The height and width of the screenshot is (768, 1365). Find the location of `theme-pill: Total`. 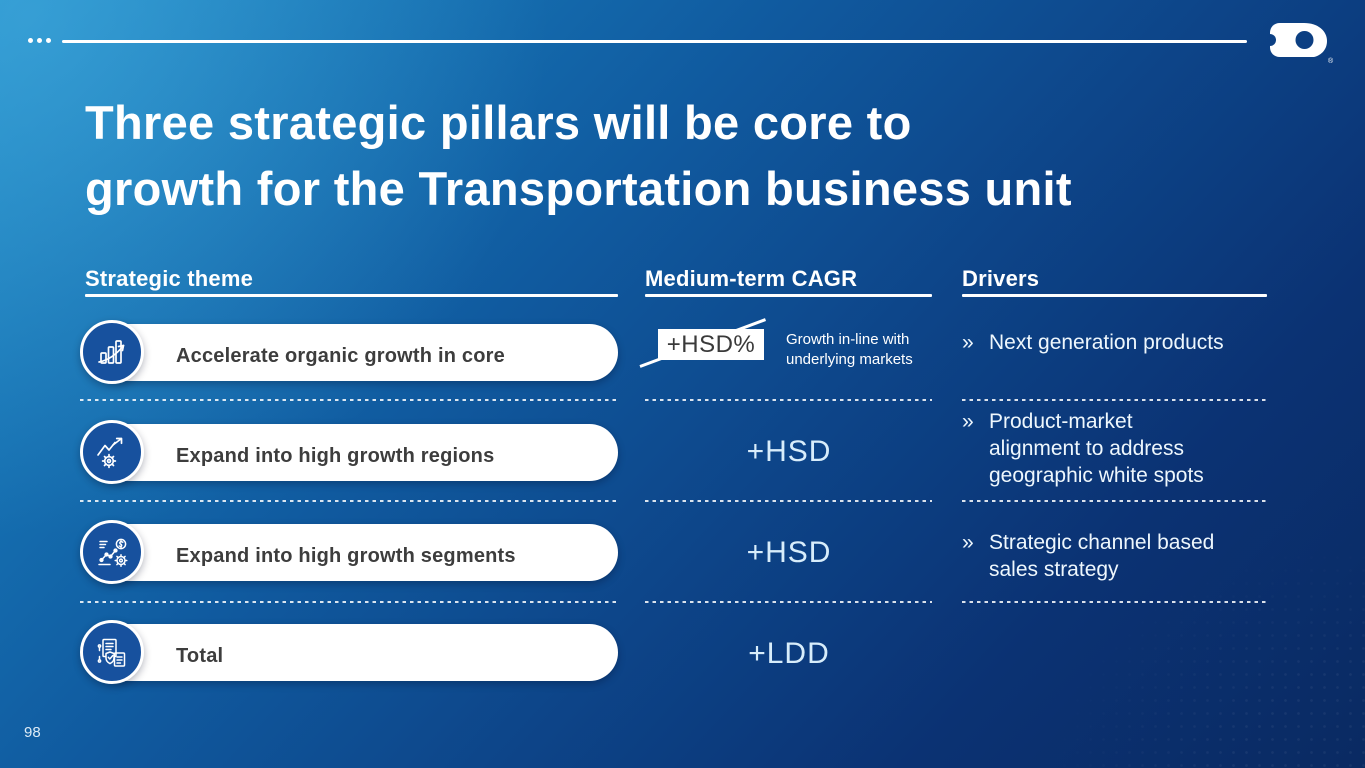

theme-pill: Total is located at coordinates (357, 652).